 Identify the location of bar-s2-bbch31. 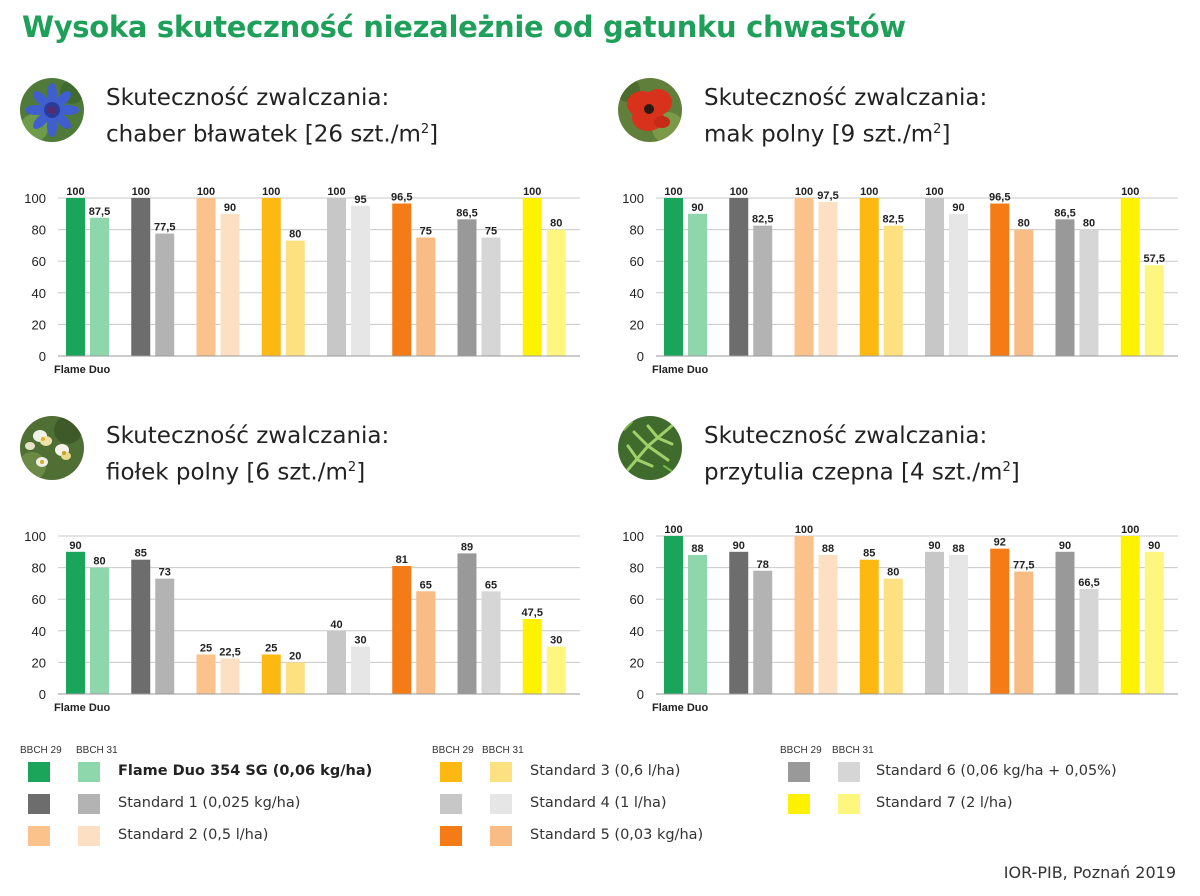
(828, 624).